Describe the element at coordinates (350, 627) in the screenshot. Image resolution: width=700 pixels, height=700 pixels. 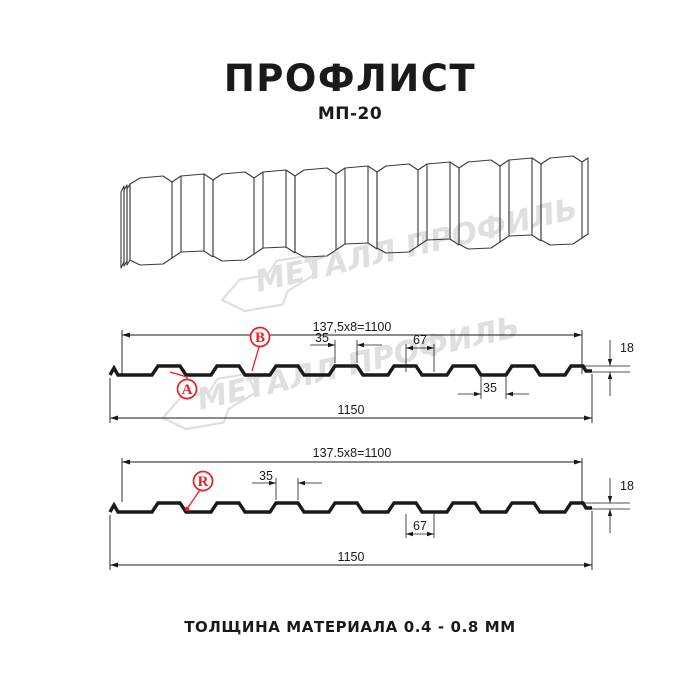
I see `material-thickness-note: ТОЛЩИНА МАТЕРИАЛА 0.4 - 0.8 ММ` at that location.